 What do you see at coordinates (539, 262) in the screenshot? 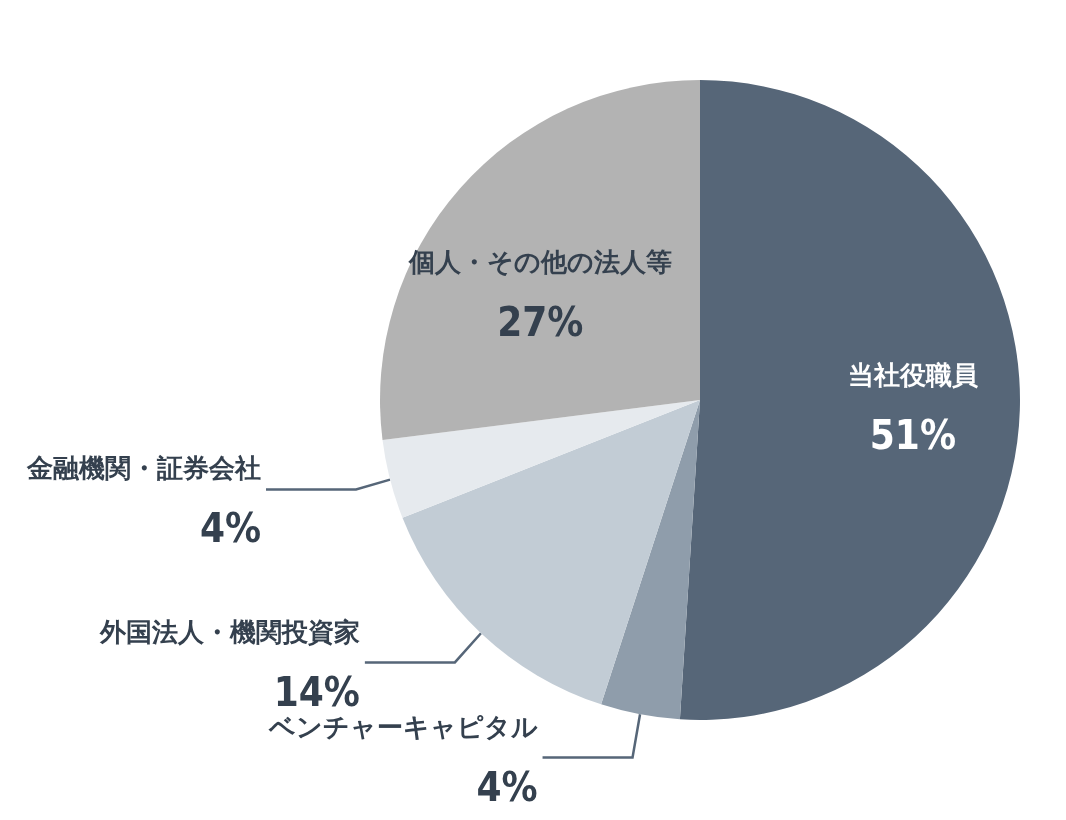
I see `slice-label: 個人・その他の法人等` at bounding box center [539, 262].